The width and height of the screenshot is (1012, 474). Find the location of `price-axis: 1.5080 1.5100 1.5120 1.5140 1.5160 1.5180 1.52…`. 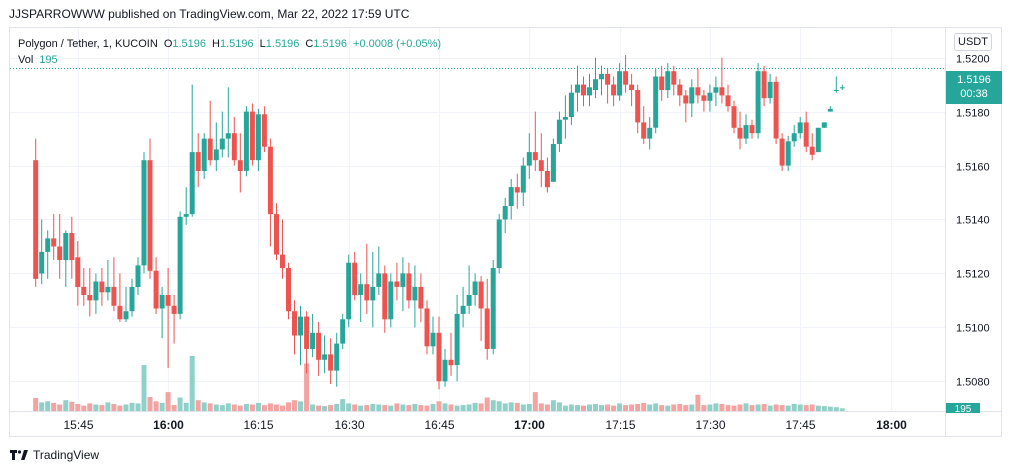

price-axis: 1.5080 1.5100 1.5120 1.5140 1.5160 1.5180 1.52… is located at coordinates (973, 221).